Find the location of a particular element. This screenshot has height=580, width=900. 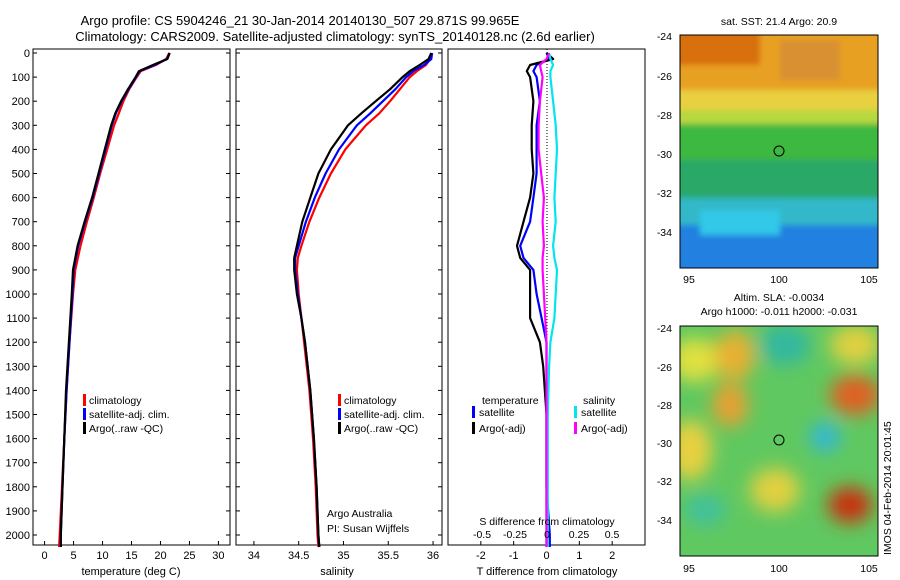

legend-label-argo: Argo(..raw -QC) is located at coordinates (381, 429).